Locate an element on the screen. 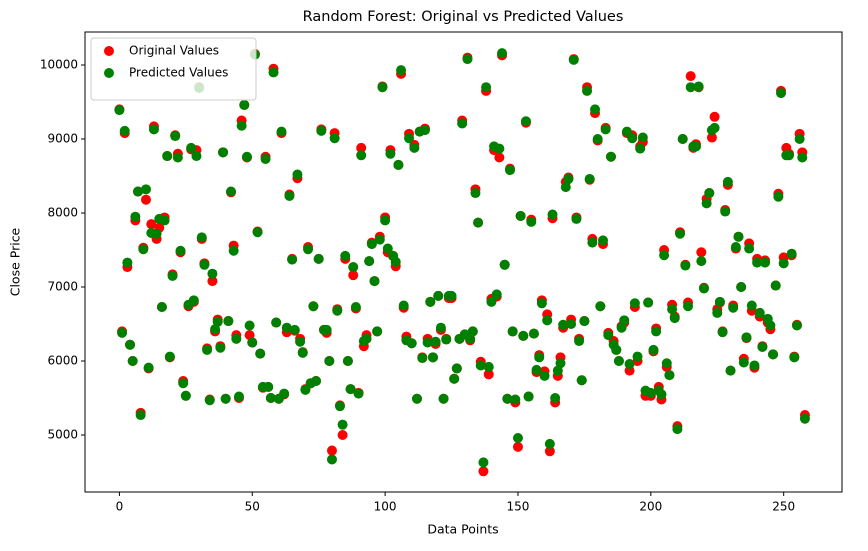 This screenshot has height=551, width=868. x-tick-label: 50 is located at coordinates (252, 507).